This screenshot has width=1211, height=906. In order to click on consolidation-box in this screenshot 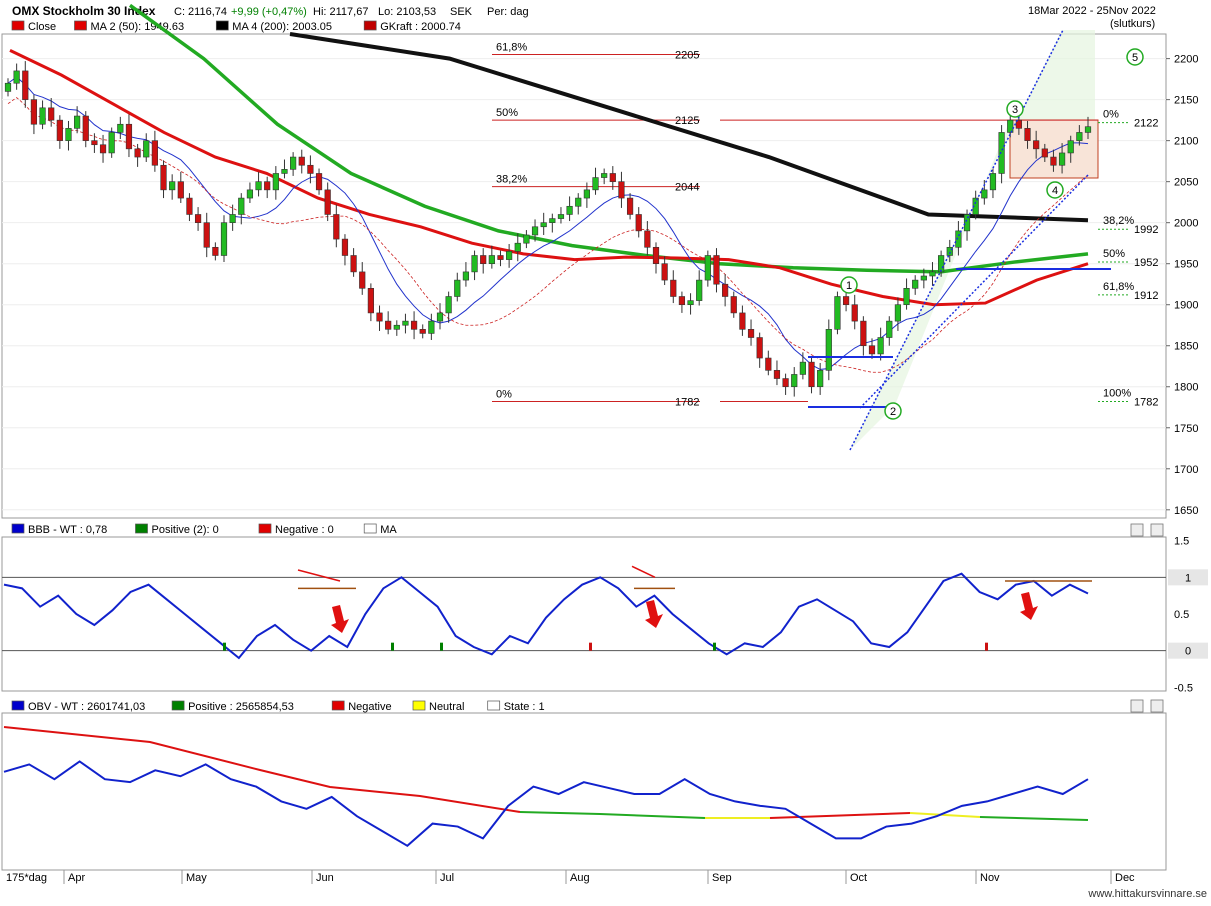, I will do `click(1054, 149)`.